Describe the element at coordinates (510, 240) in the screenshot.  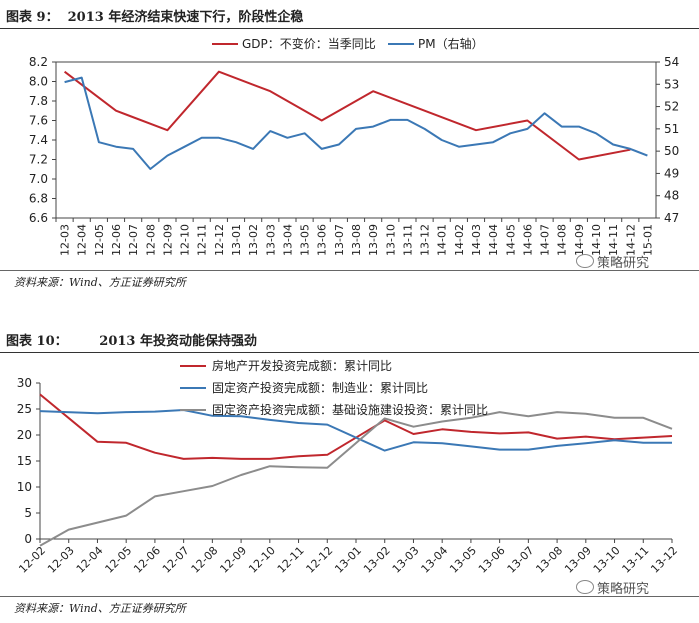
I see `x-axis-tick-label: 14-05` at that location.